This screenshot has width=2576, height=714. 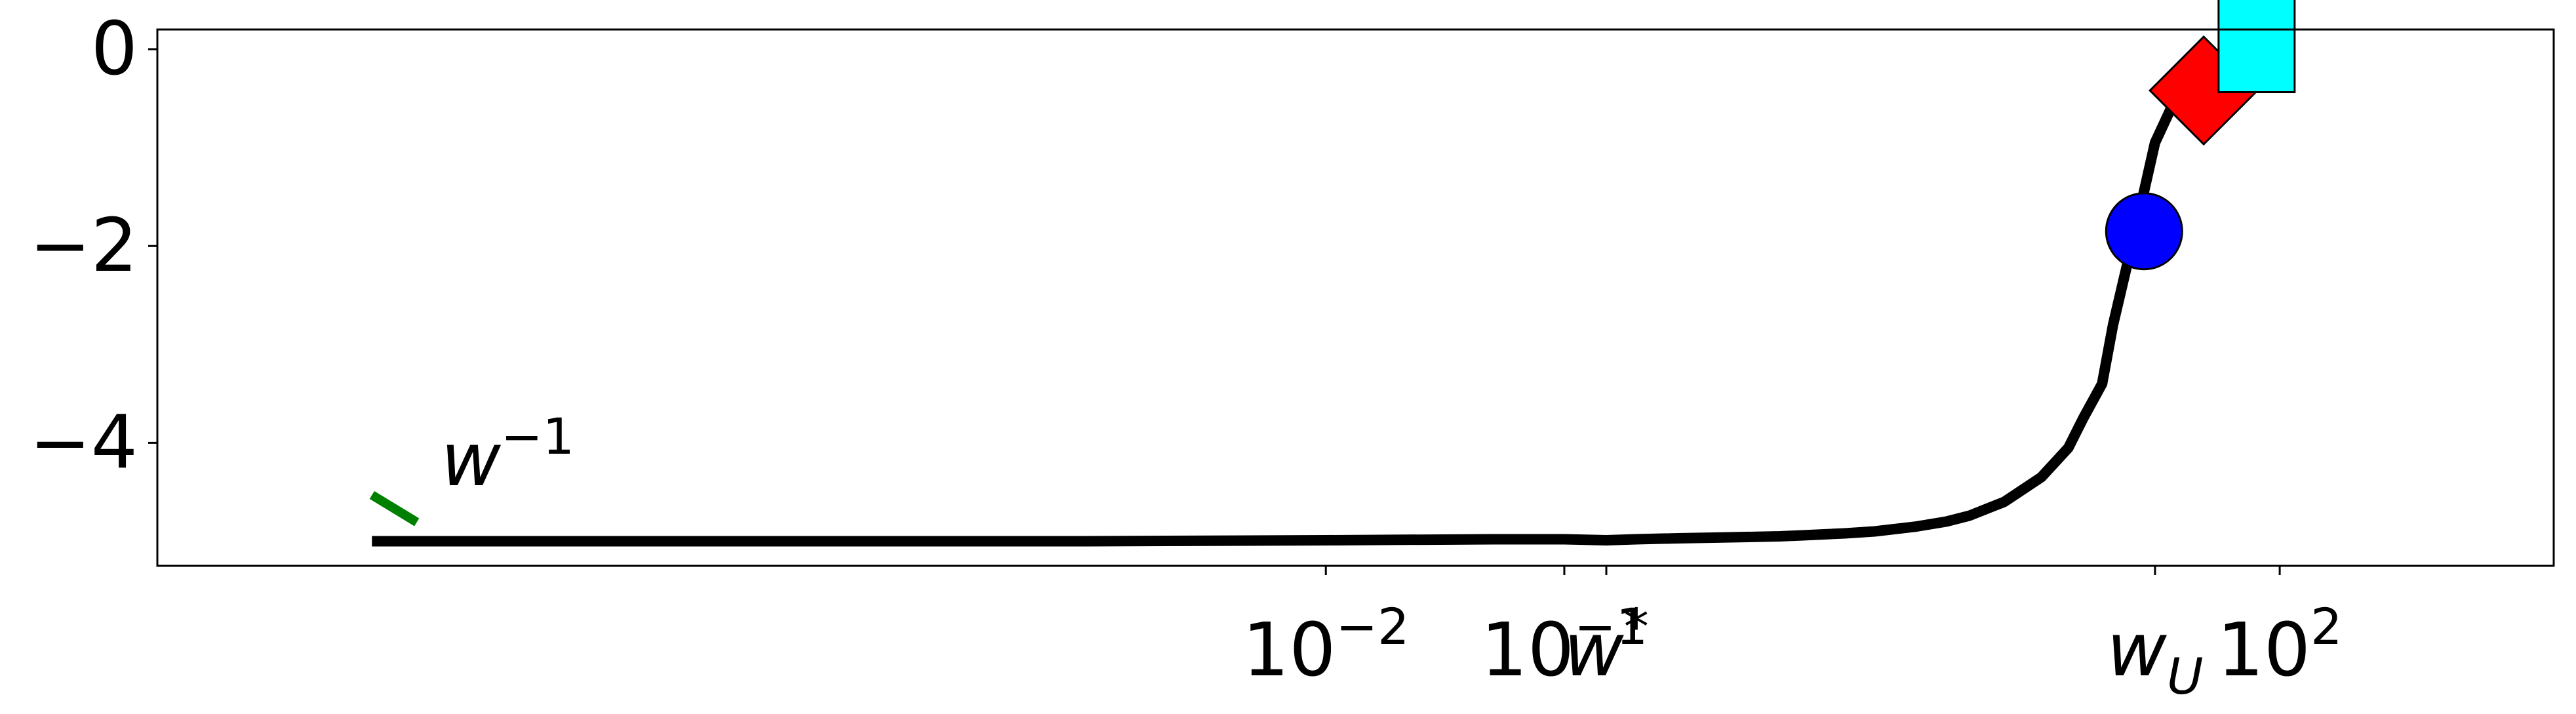 What do you see at coordinates (2200, 135) in the screenshot?
I see `marker-layer` at bounding box center [2200, 135].